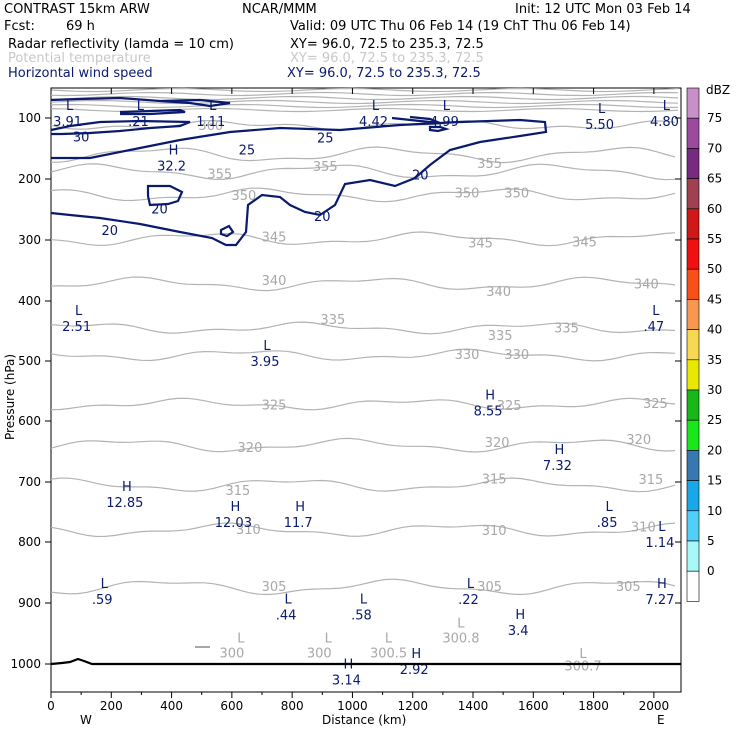 Image resolution: width=740 pixels, height=740 pixels. I want to click on wind-contour-label: 30, so click(81, 138).